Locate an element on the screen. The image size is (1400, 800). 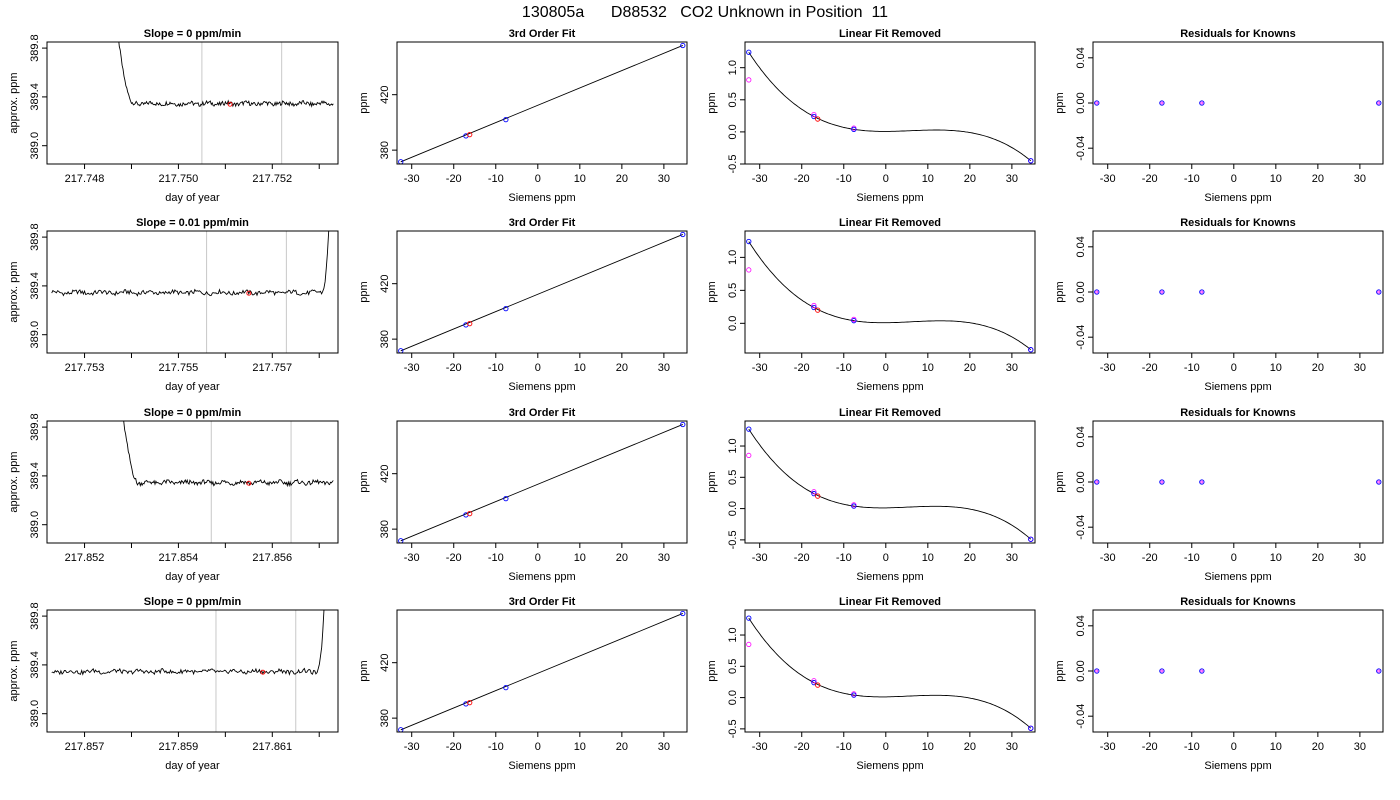
y-tick-label: 389.4 is located at coordinates (35, 286).